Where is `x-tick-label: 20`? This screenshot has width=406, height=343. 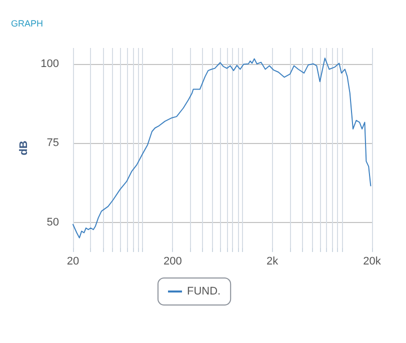
x-tick-label: 20 is located at coordinates (73, 262).